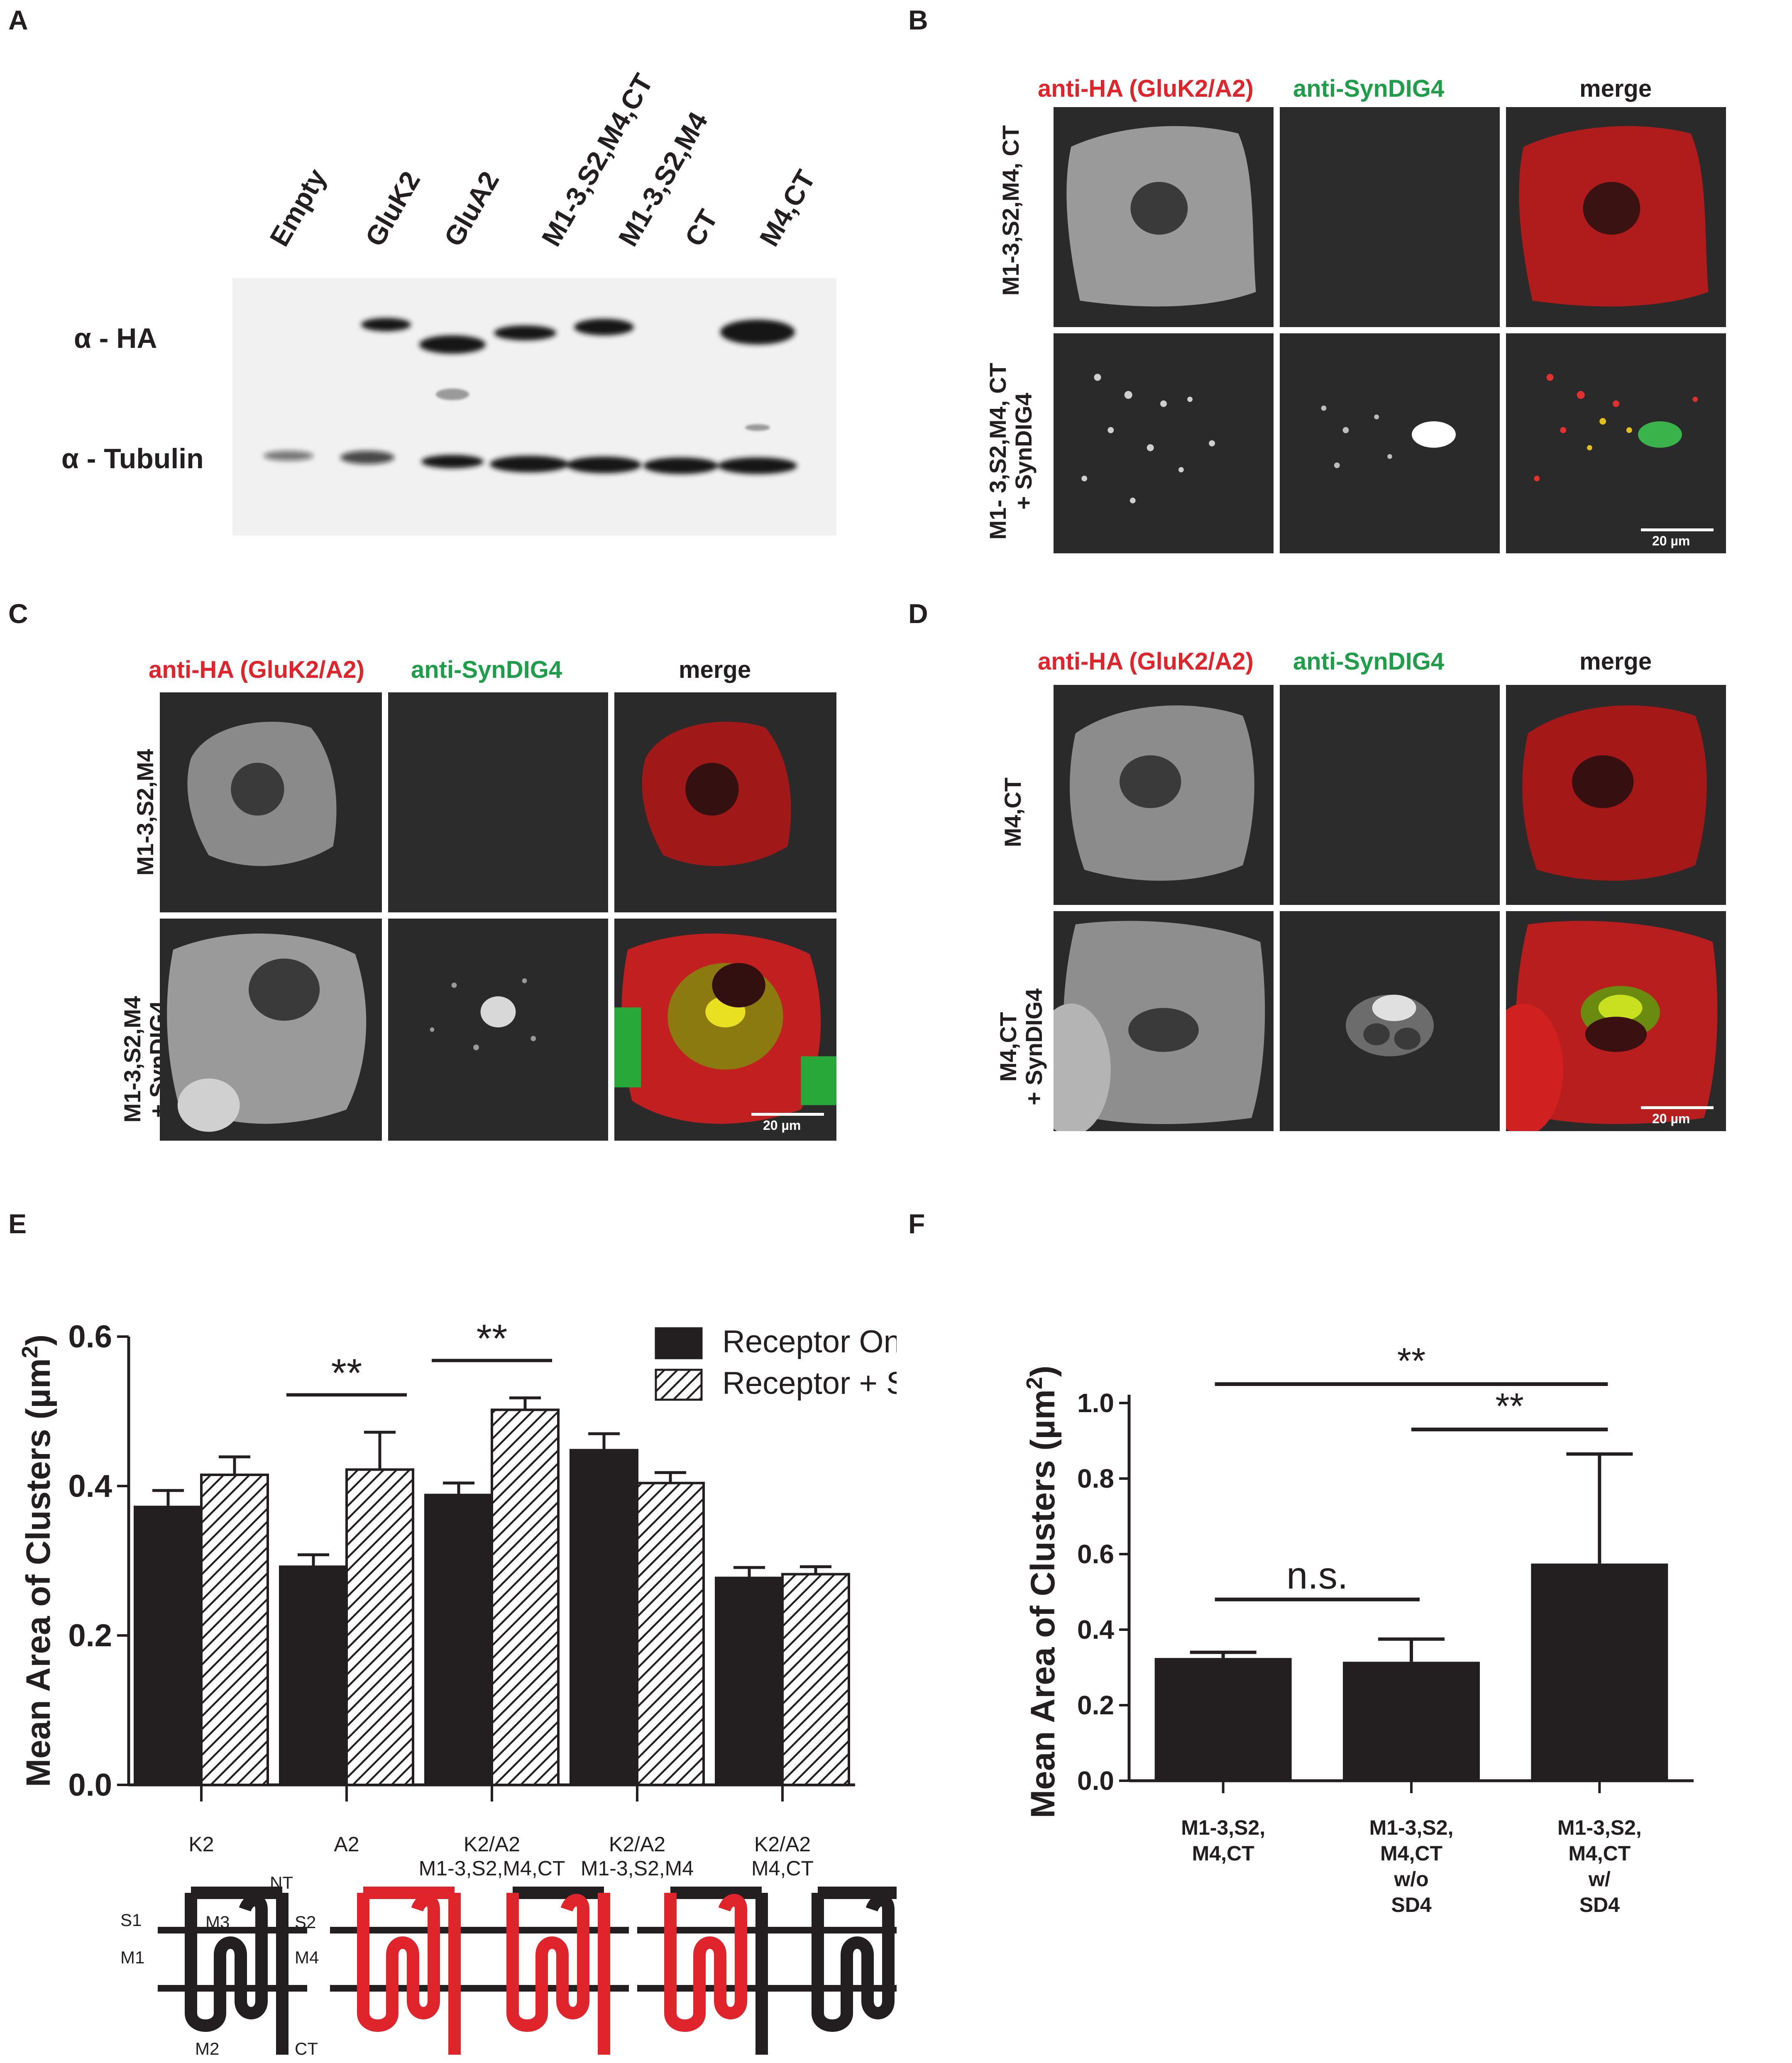 This screenshot has width=1792, height=2063. What do you see at coordinates (787, 208) in the screenshot?
I see `blot-lane-label: M4,CT` at bounding box center [787, 208].